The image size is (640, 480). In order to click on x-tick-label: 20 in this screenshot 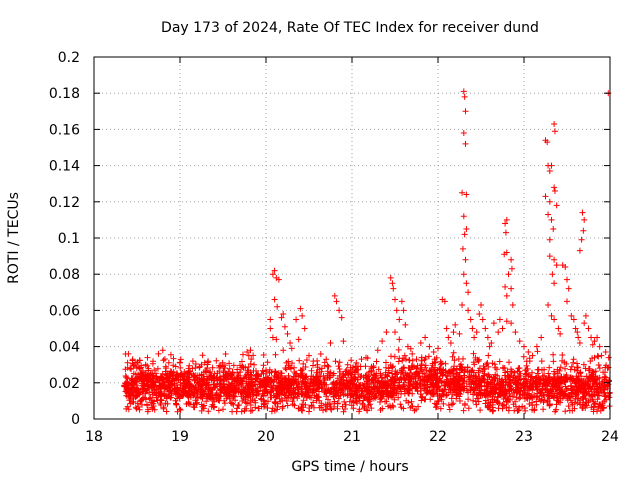, I will do `click(266, 437)`.